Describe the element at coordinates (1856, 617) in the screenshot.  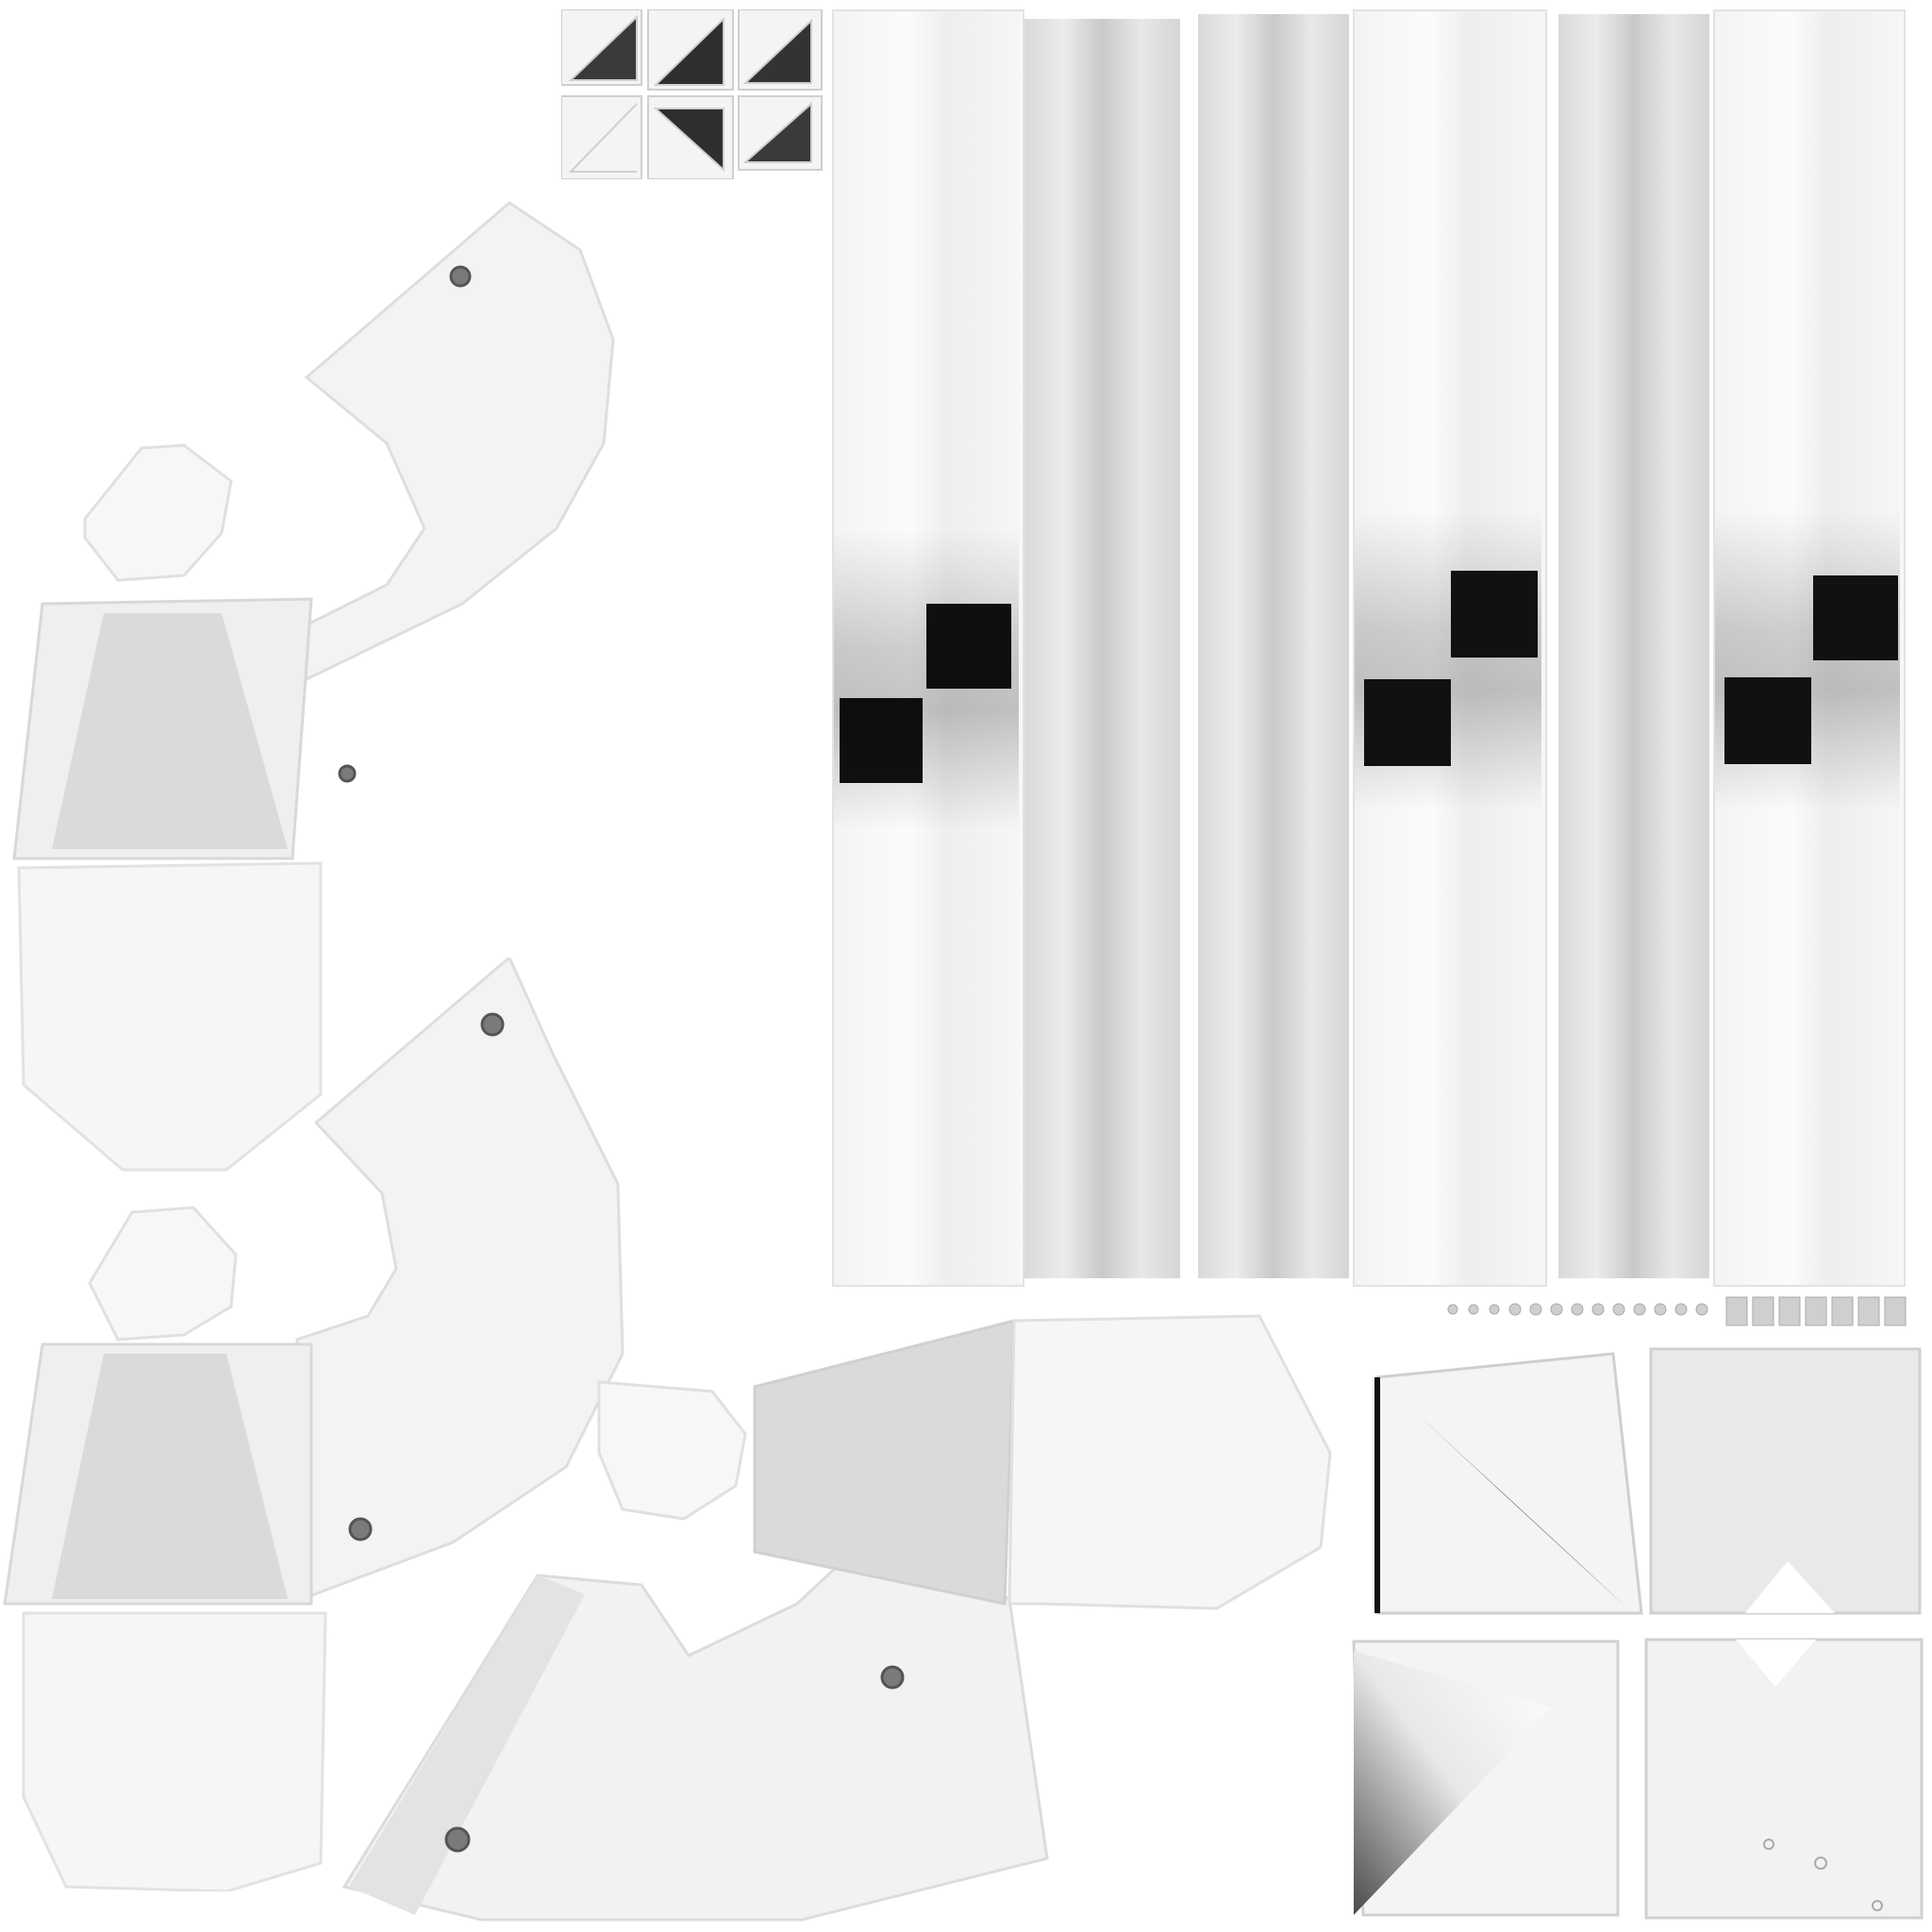
I see `shadow-block-3a` at that location.